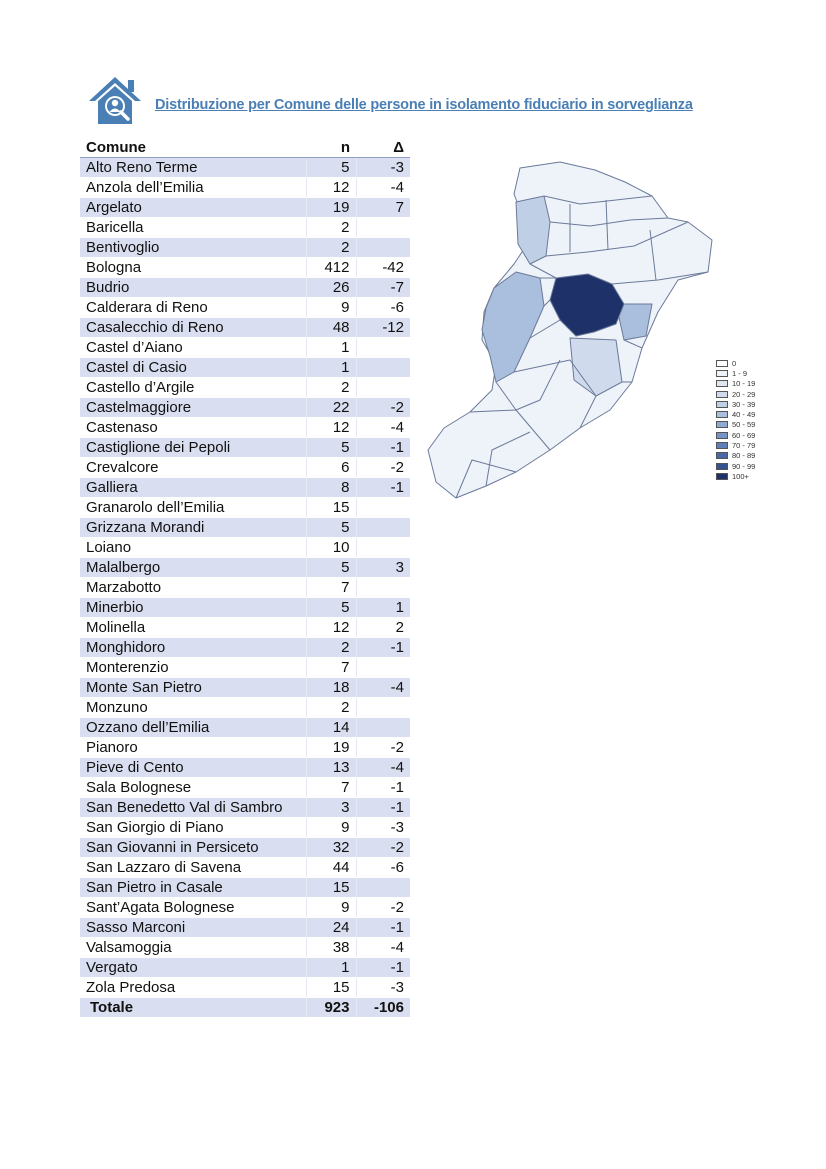 This screenshot has height=1169, width=826. Describe the element at coordinates (245, 847) in the screenshot. I see `table-row: San Giovanni in Persiceto 32 -2` at that location.